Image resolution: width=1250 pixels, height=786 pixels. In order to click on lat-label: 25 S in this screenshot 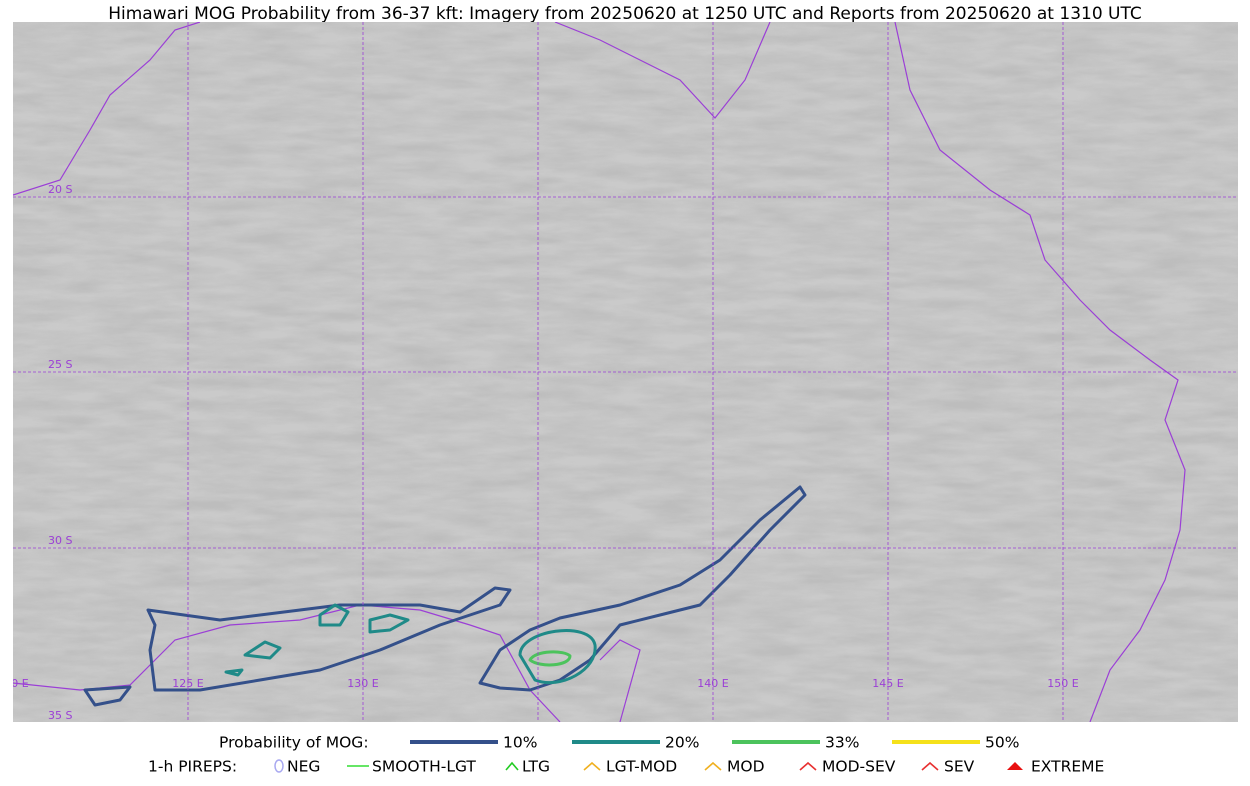, I will do `click(60, 364)`.